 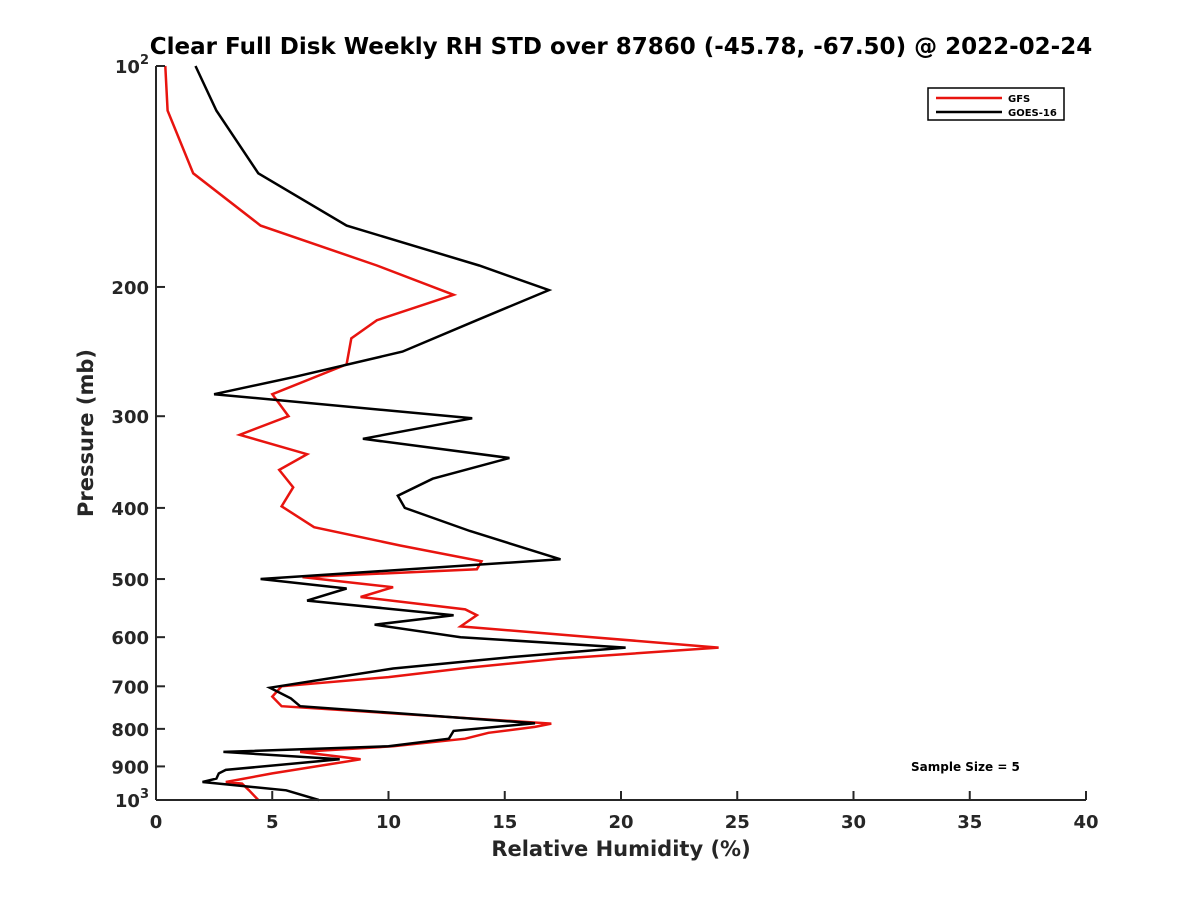 What do you see at coordinates (272, 822) in the screenshot?
I see `x-tick-label: 5` at bounding box center [272, 822].